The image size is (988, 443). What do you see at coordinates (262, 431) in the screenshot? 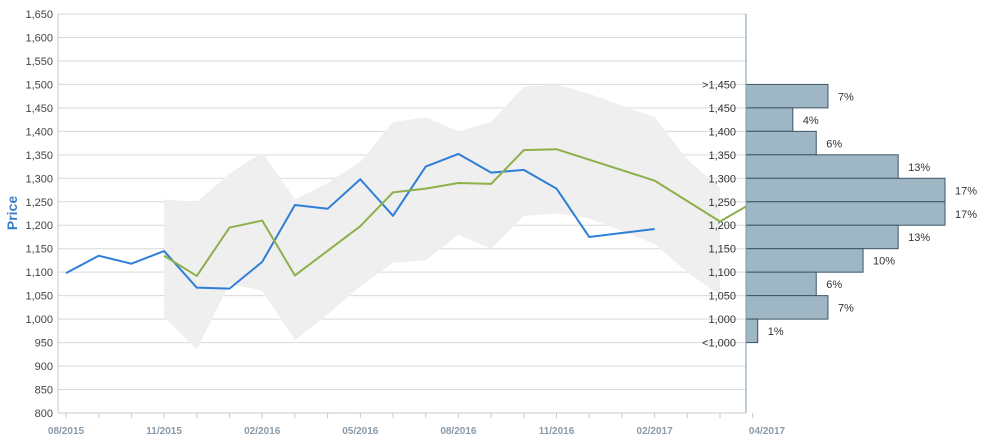
I see `x-tick-label: 02/2016` at bounding box center [262, 431].